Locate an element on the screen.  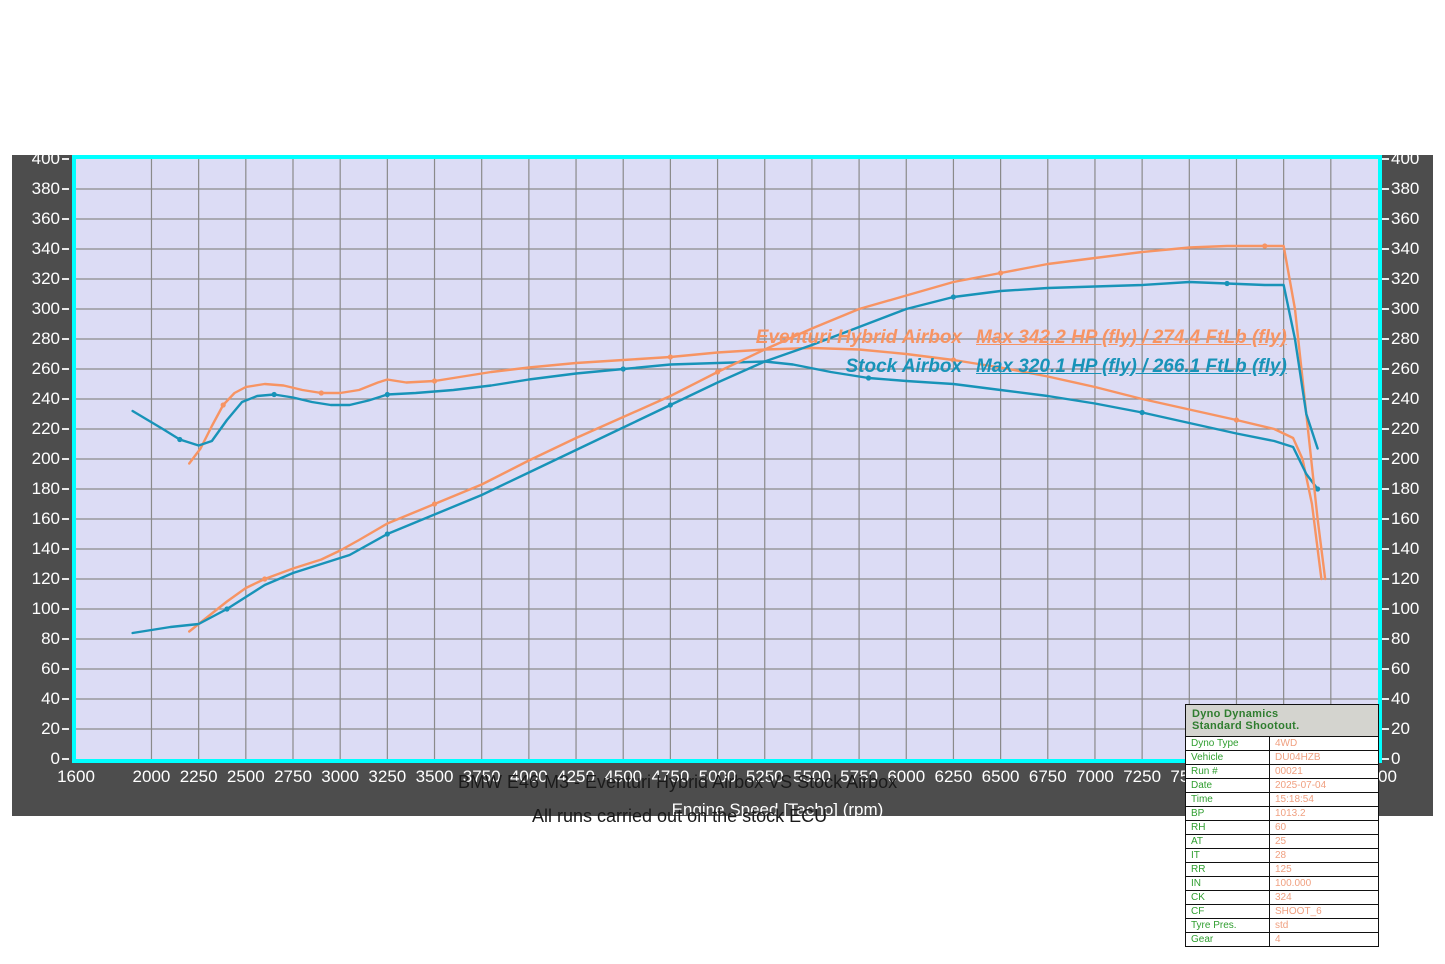
y-tick-label-right: 400 is located at coordinates (1405, 158).